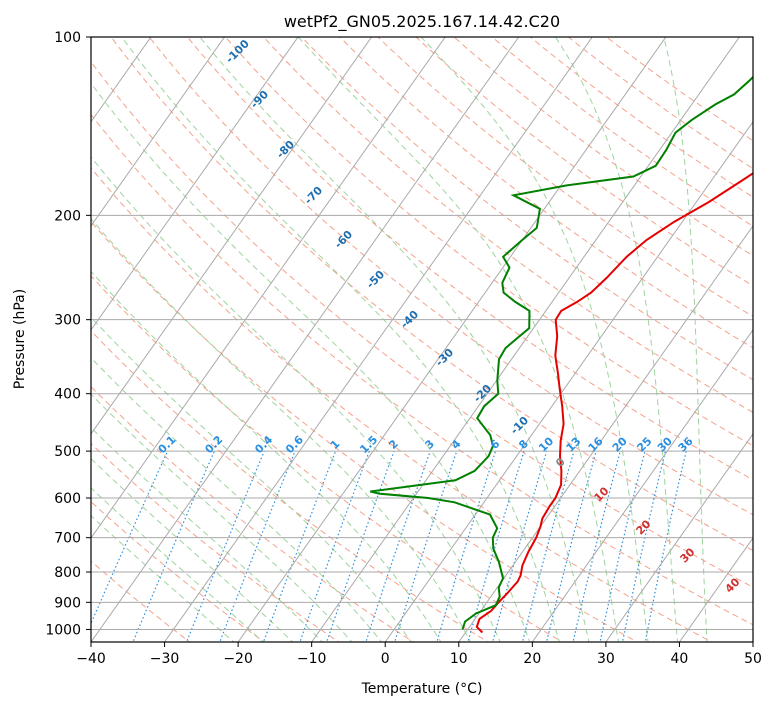  Describe the element at coordinates (680, 659) in the screenshot. I see `x-tick-label: 40` at that location.